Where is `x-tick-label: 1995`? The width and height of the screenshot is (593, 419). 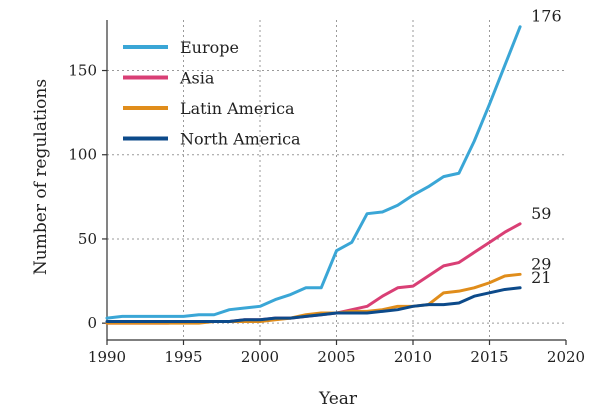
x-tick-label: 1995 is located at coordinates (183, 357).